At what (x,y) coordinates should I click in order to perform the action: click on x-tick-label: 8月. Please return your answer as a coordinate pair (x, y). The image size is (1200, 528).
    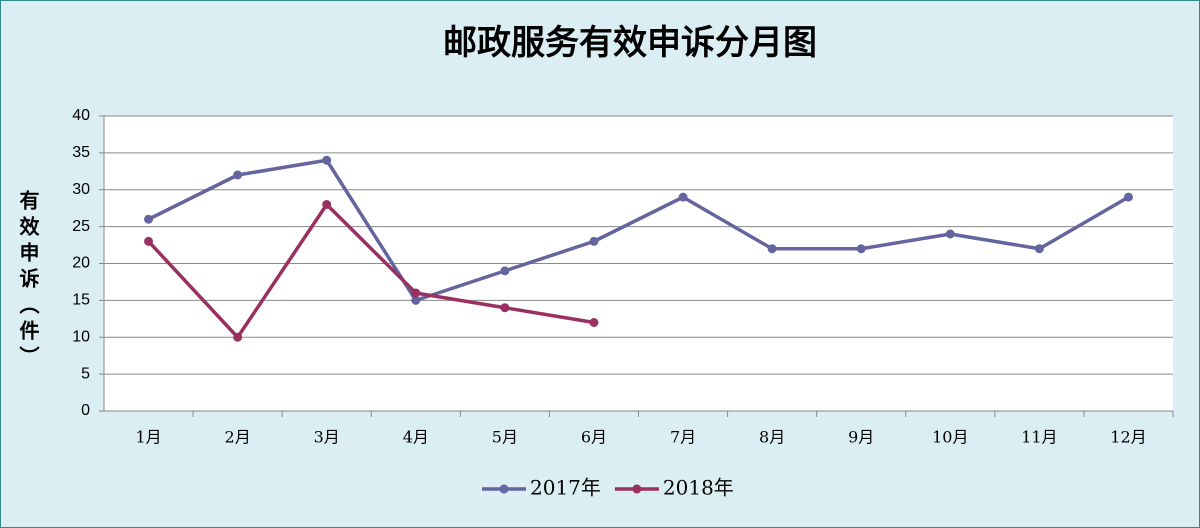
    Looking at the image, I should click on (772, 437).